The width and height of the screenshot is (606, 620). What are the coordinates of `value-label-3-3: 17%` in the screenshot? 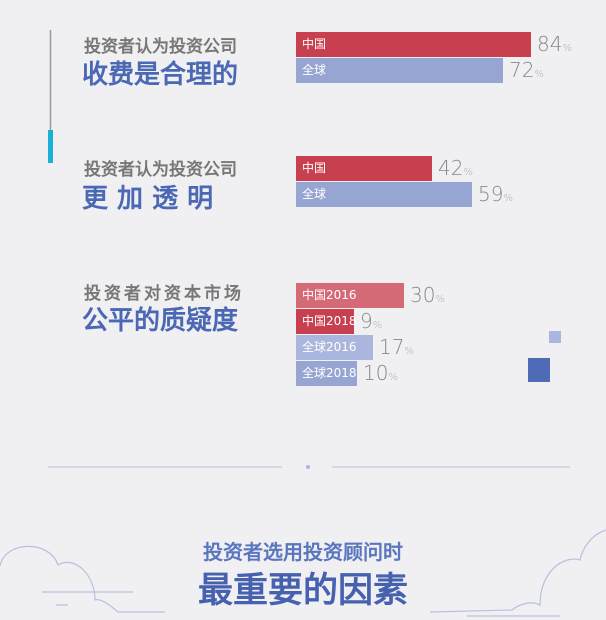 It's located at (396, 347).